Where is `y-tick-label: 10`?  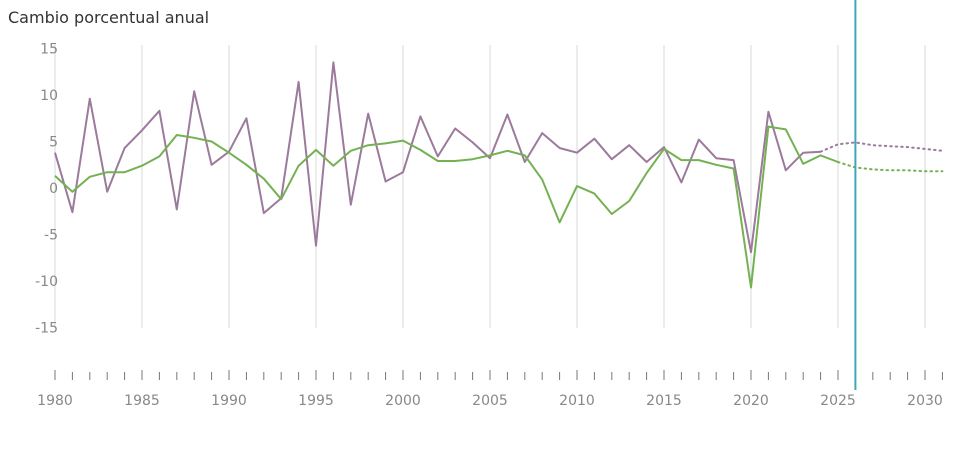 y-tick-label: 10 is located at coordinates (49, 96).